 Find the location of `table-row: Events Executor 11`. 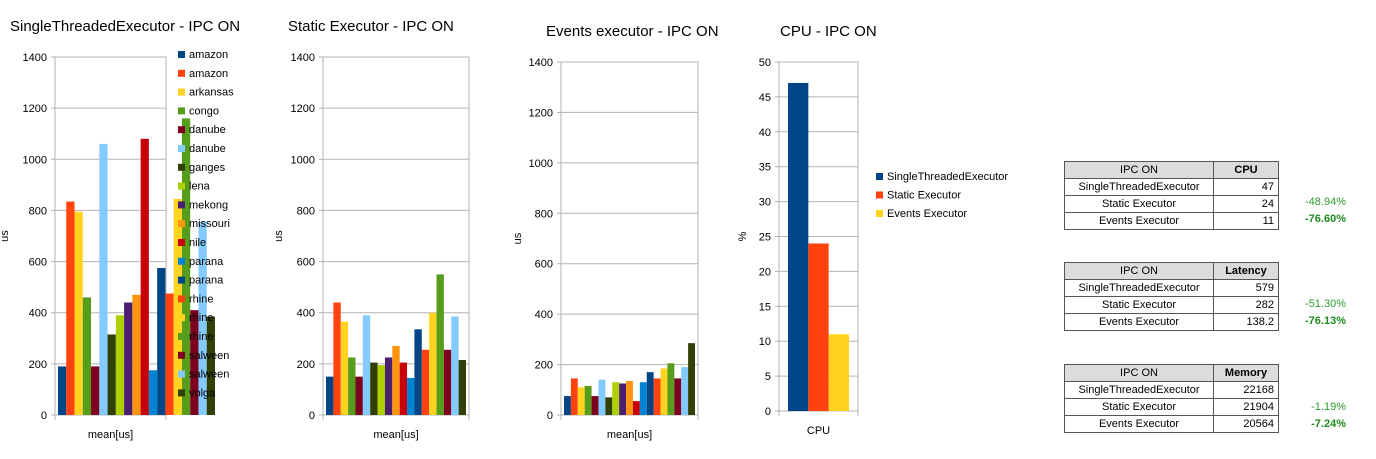

table-row: Events Executor 11 is located at coordinates (1171, 221).